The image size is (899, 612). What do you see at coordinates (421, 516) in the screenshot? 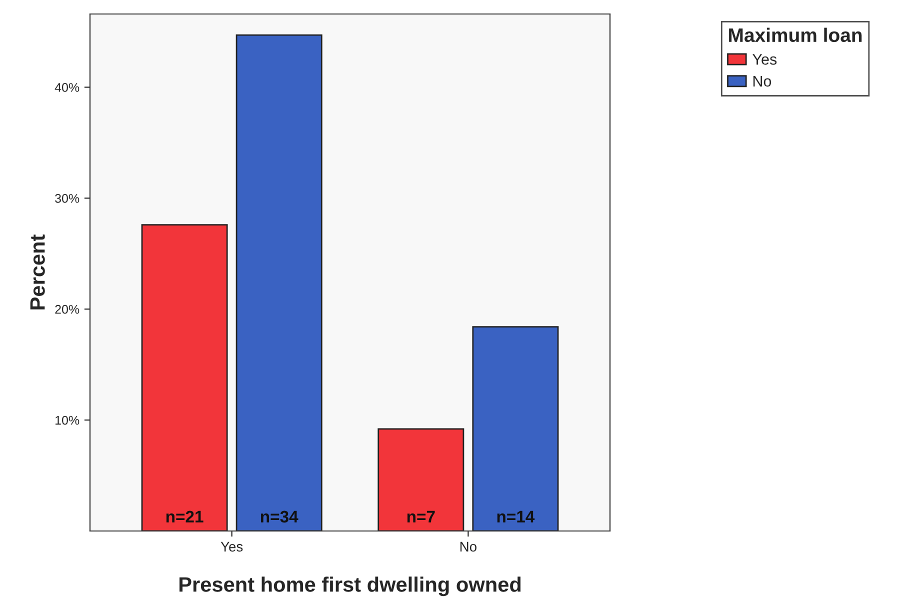
I see `annotation: n=7` at bounding box center [421, 516].